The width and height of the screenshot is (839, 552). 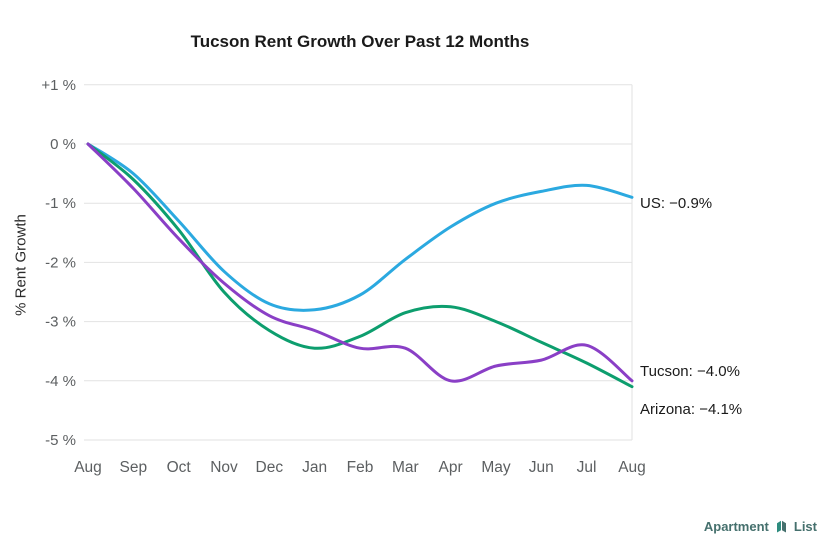 What do you see at coordinates (676, 203) in the screenshot?
I see `us-series-label: US: −0.9%` at bounding box center [676, 203].